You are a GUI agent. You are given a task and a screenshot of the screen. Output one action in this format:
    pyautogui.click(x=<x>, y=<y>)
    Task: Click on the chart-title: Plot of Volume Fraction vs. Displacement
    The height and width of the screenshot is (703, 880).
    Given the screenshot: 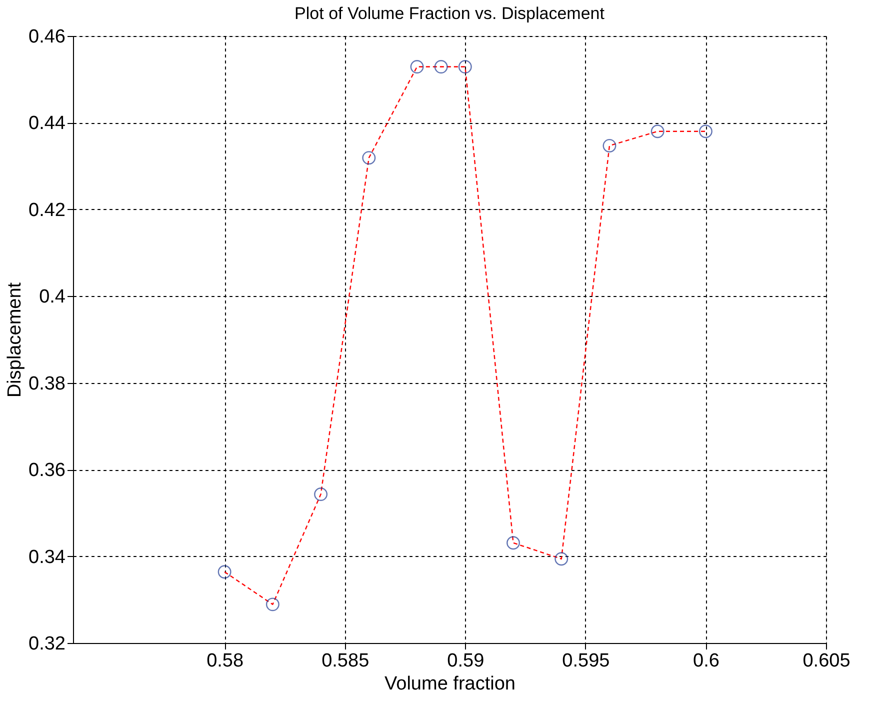 What is the action you would take?
    pyautogui.click(x=449, y=13)
    